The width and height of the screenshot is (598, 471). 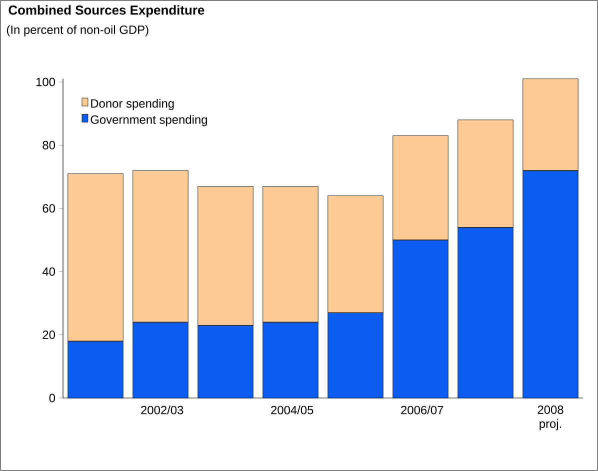 What do you see at coordinates (292, 410) in the screenshot?
I see `x-tick-label: 2004/05` at bounding box center [292, 410].